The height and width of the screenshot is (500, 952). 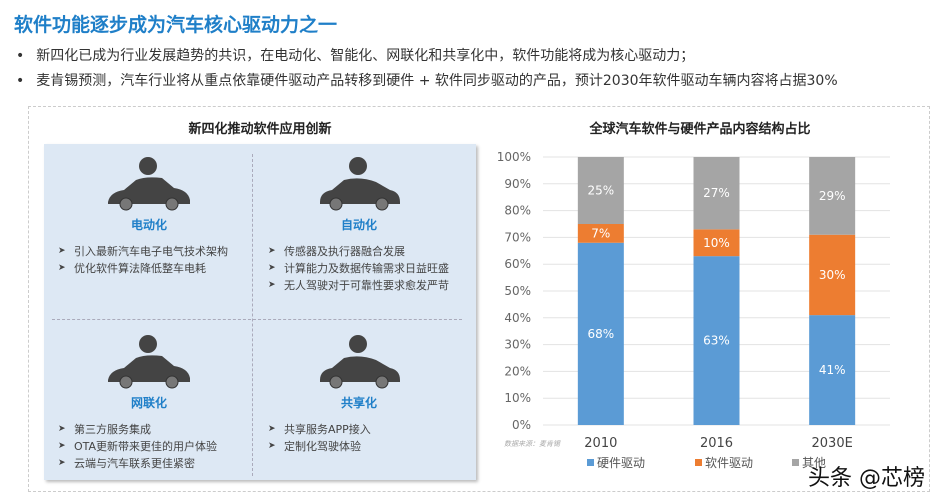 What do you see at coordinates (532, 444) in the screenshot?
I see `data-source: 数据来源：麦肯锡` at bounding box center [532, 444].